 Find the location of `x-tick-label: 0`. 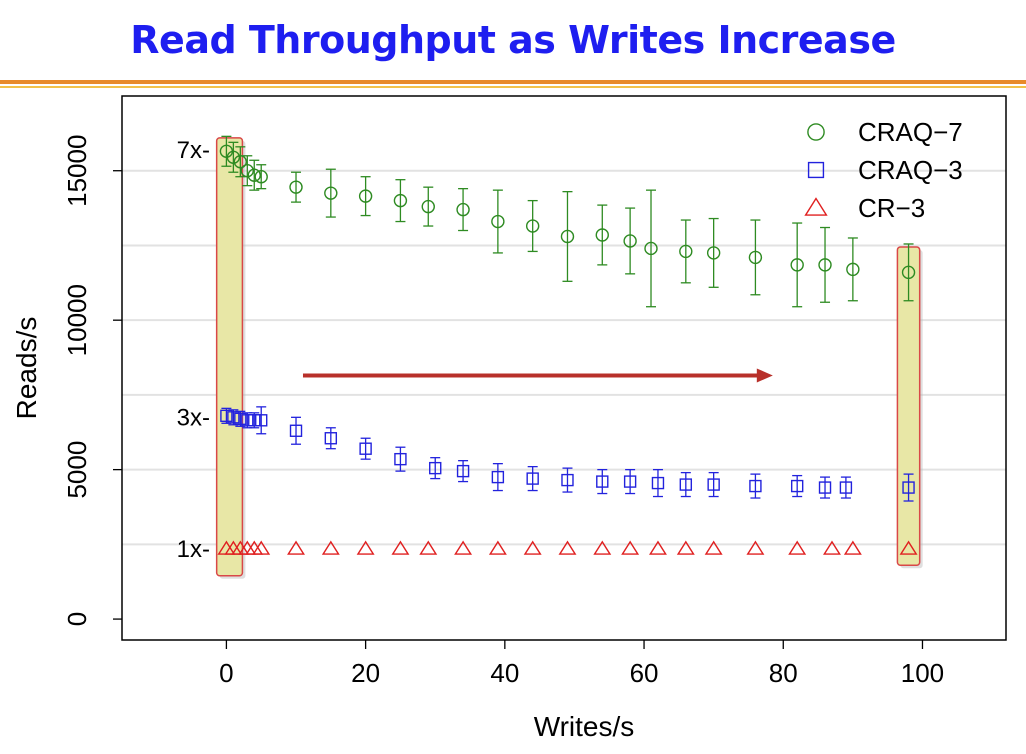

x-tick-label: 0 is located at coordinates (226, 673).